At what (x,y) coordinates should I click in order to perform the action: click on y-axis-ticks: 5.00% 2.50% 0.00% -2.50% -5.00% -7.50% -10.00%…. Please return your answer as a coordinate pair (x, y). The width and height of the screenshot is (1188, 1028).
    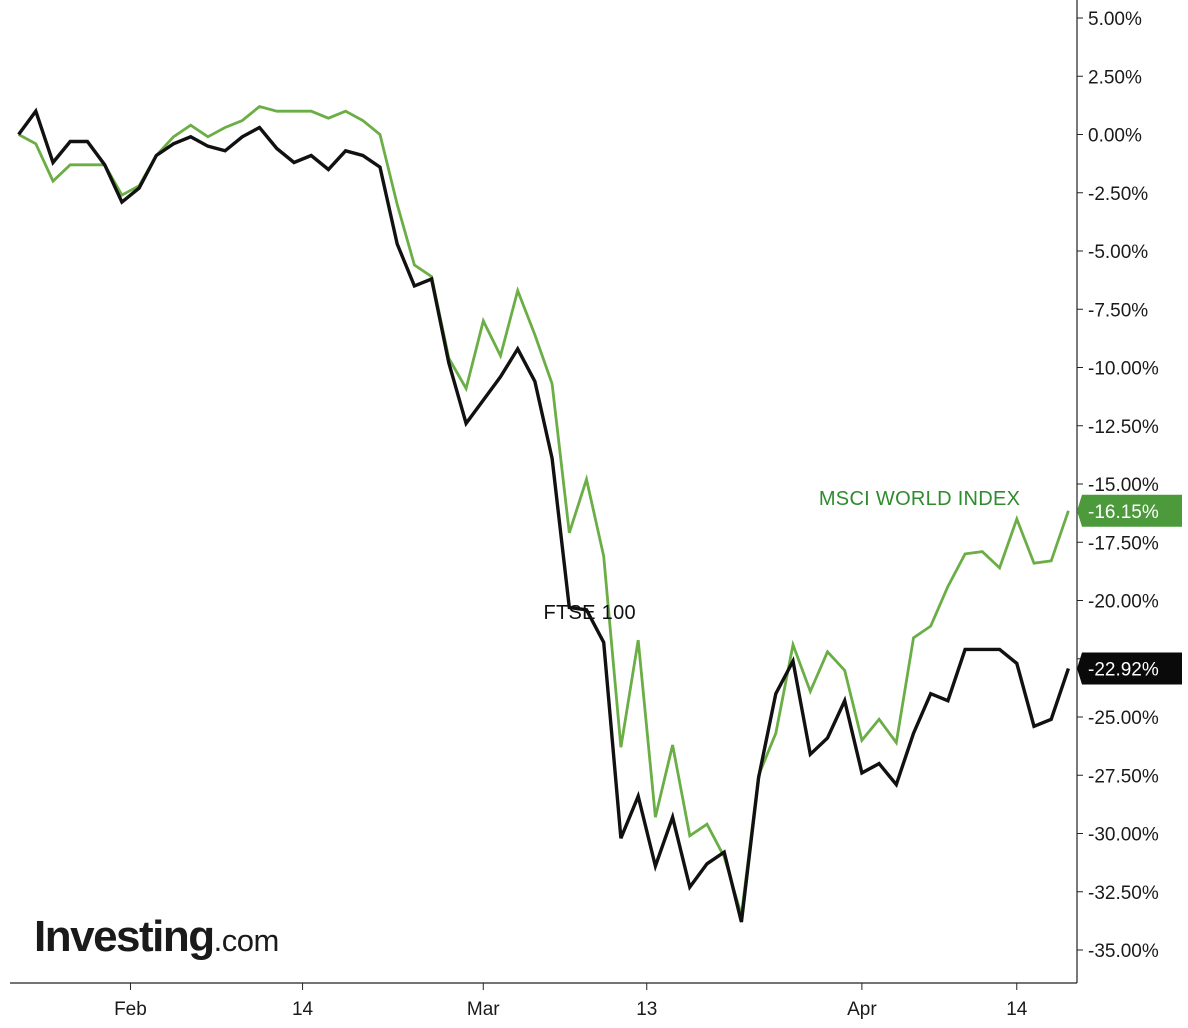
    Looking at the image, I should click on (1118, 485).